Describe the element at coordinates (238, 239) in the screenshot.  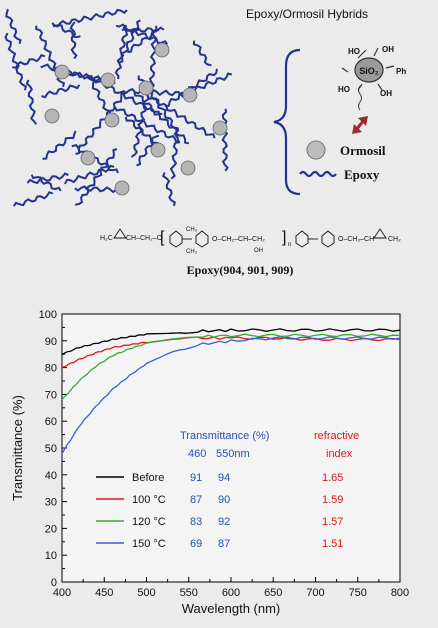
I see `formula-fragment: O–CH₂–CH–CH₂` at that location.